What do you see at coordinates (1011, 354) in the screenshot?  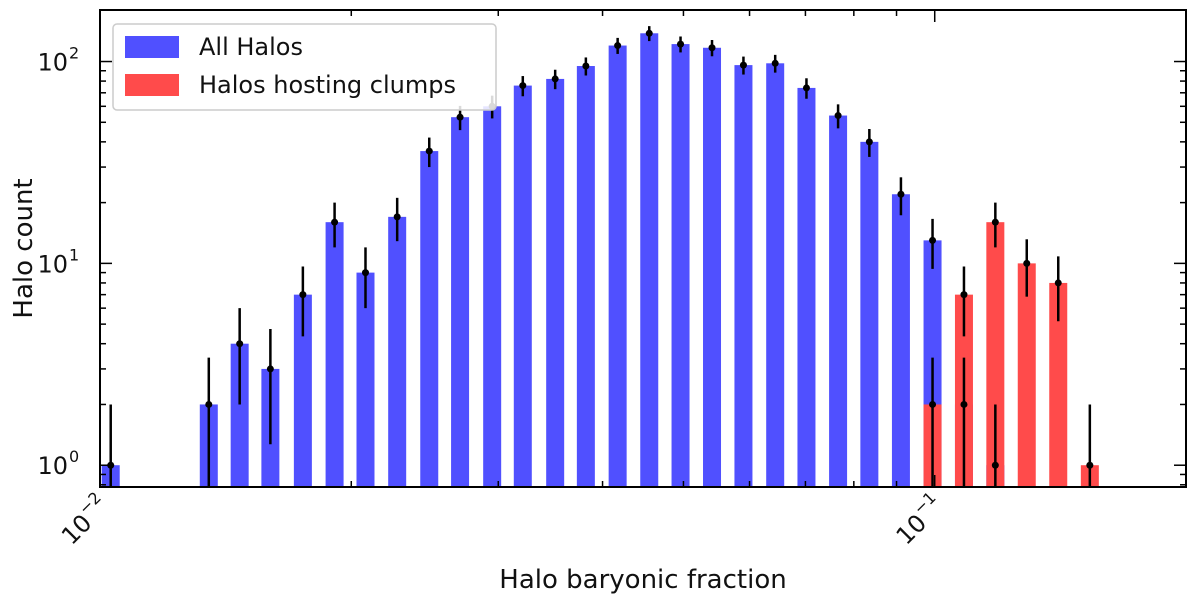 I see `clump-halos-bars` at bounding box center [1011, 354].